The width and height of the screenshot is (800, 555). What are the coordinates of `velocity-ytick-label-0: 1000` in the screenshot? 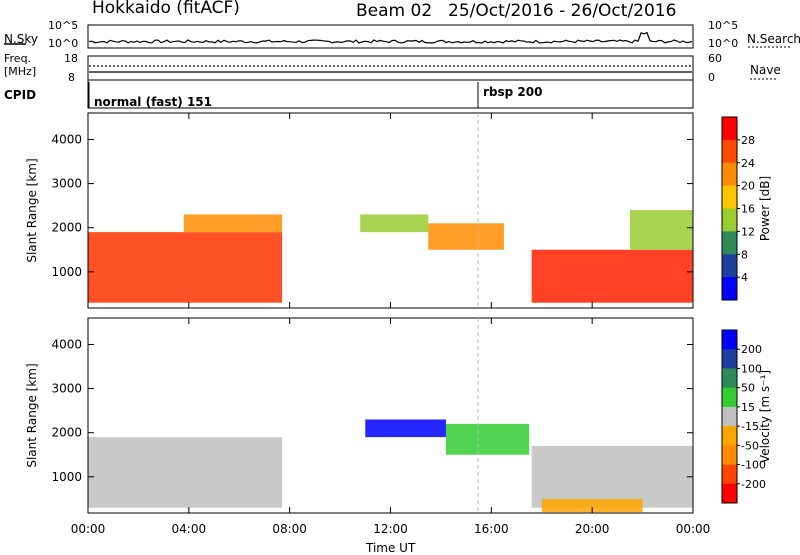 It's located at (66, 477).